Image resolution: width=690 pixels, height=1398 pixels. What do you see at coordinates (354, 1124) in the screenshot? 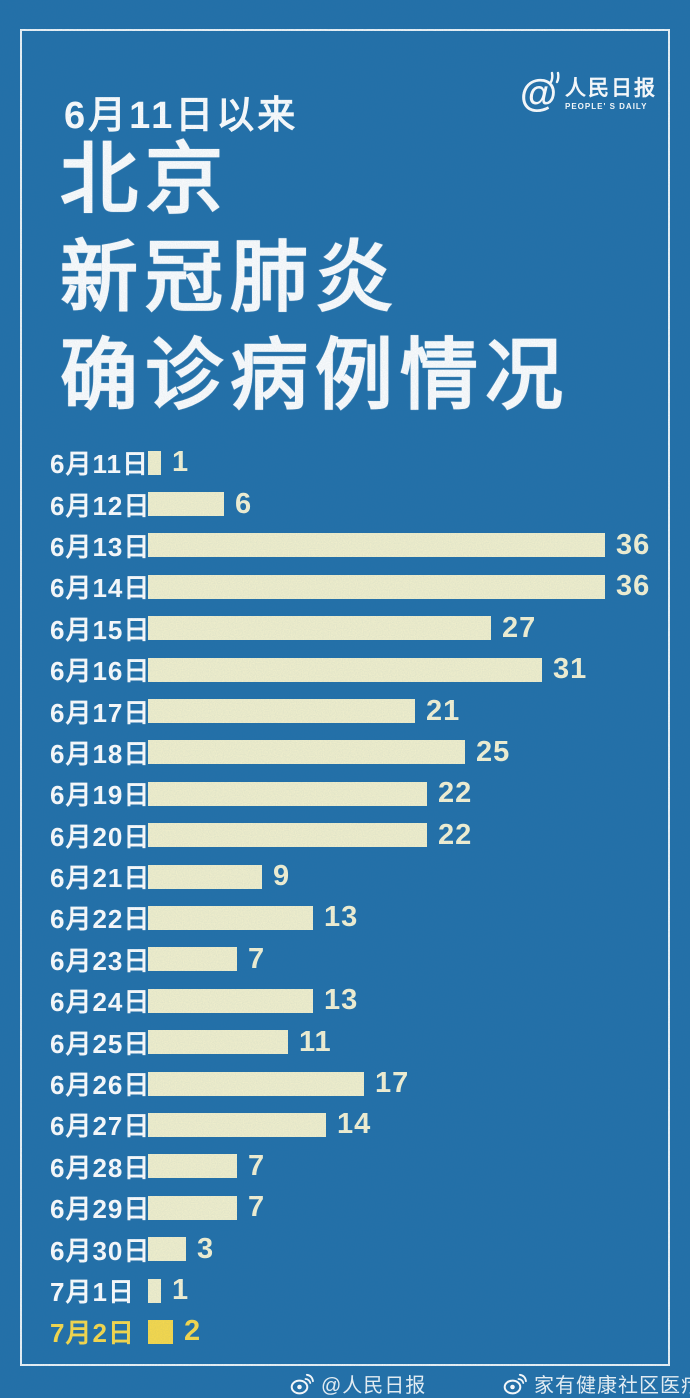
I see `row-value-label: 14` at bounding box center [354, 1124].